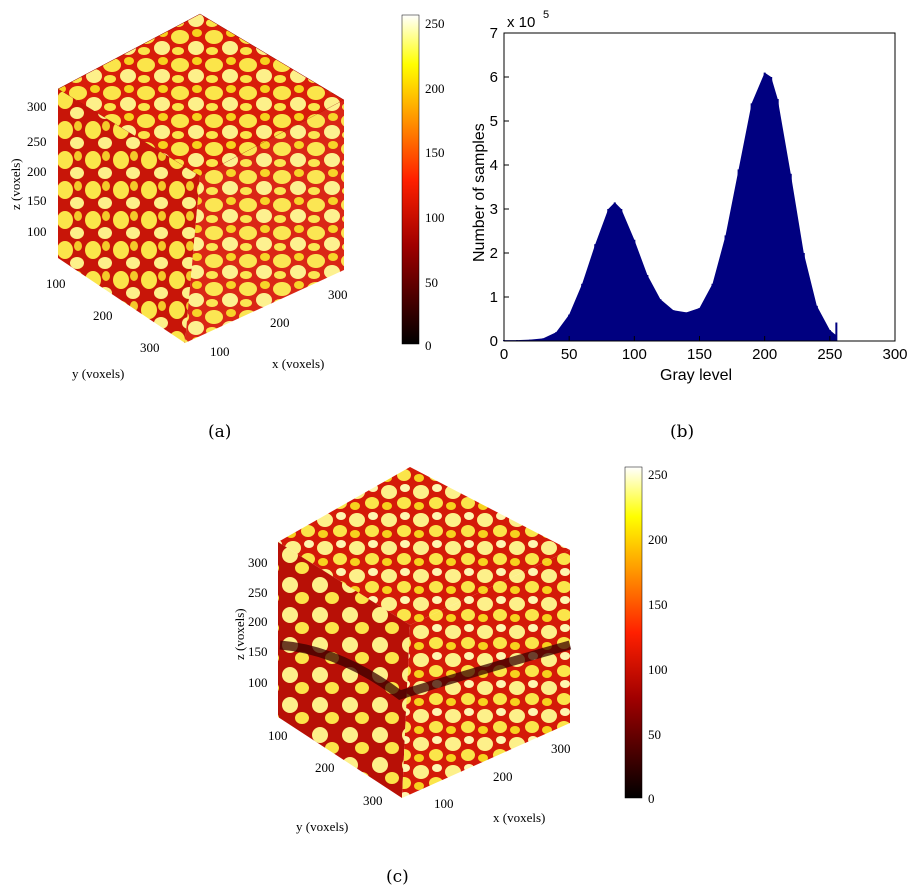 The width and height of the screenshot is (911, 896). What do you see at coordinates (494, 341) in the screenshot?
I see `y-tick-label: 0` at bounding box center [494, 341].